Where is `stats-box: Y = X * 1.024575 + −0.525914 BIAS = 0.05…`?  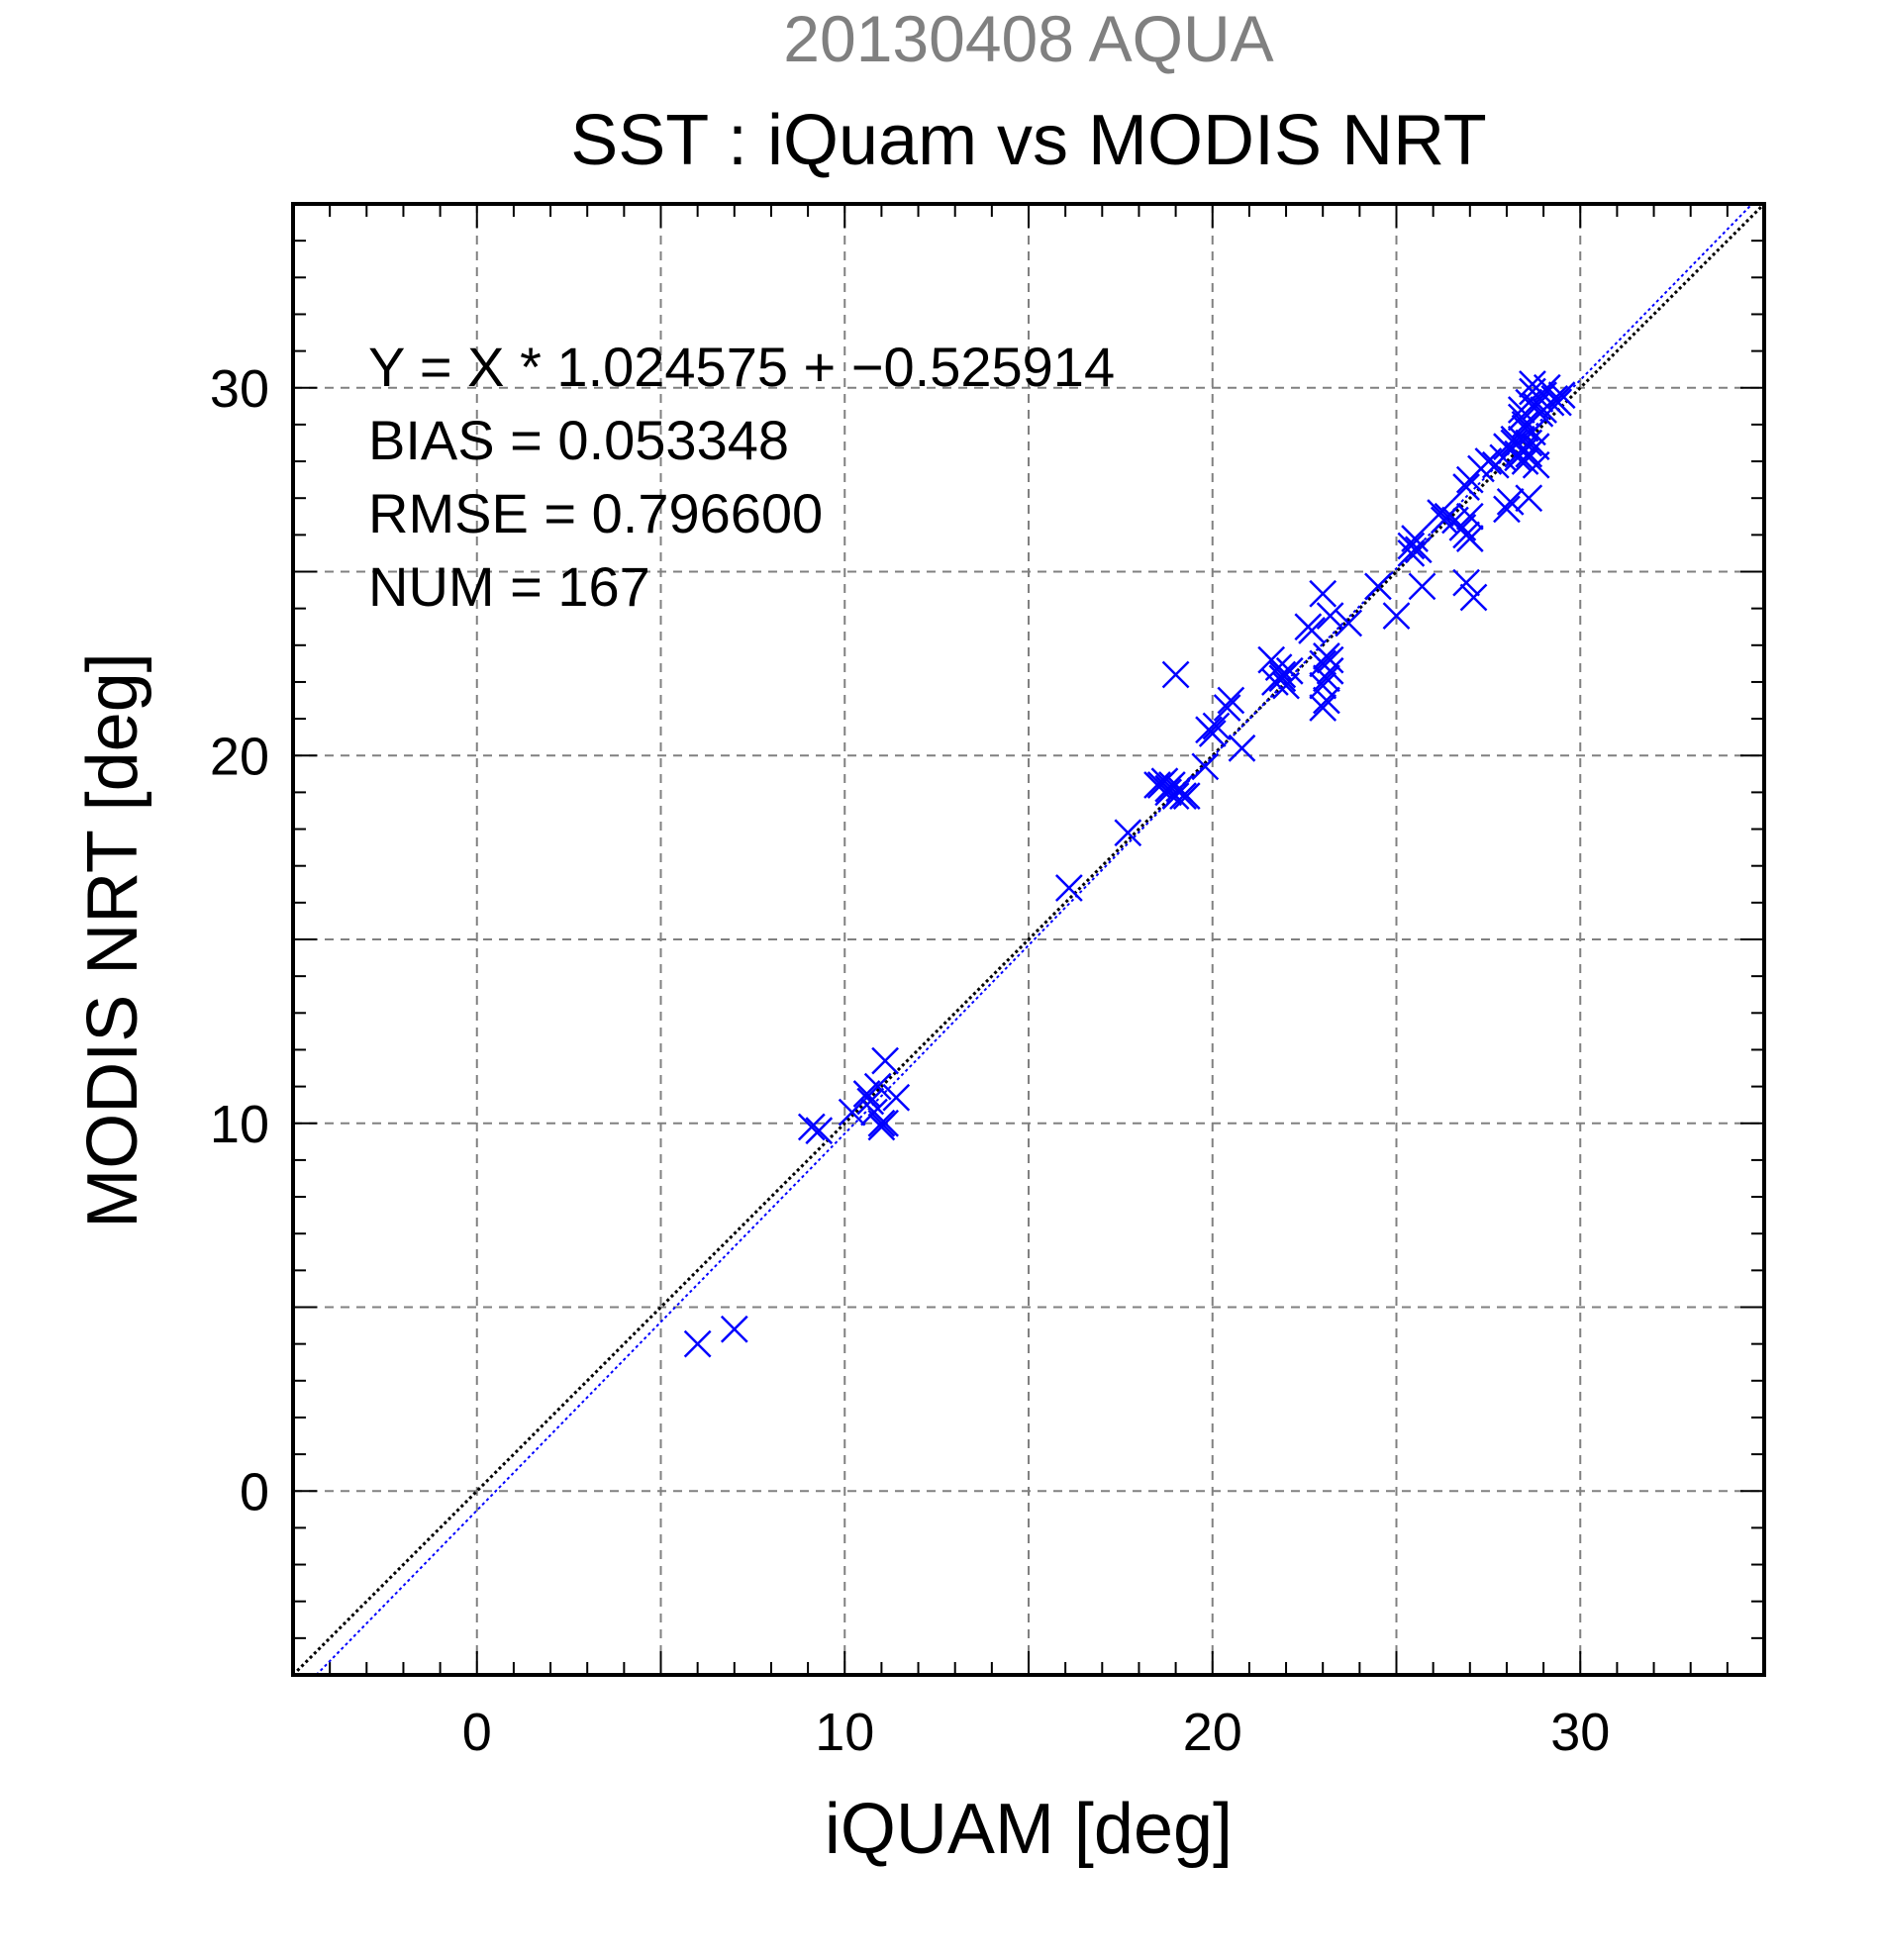
stats-box: Y = X * 1.024575 + −0.525914 BIAS = 0.05… is located at coordinates (742, 477).